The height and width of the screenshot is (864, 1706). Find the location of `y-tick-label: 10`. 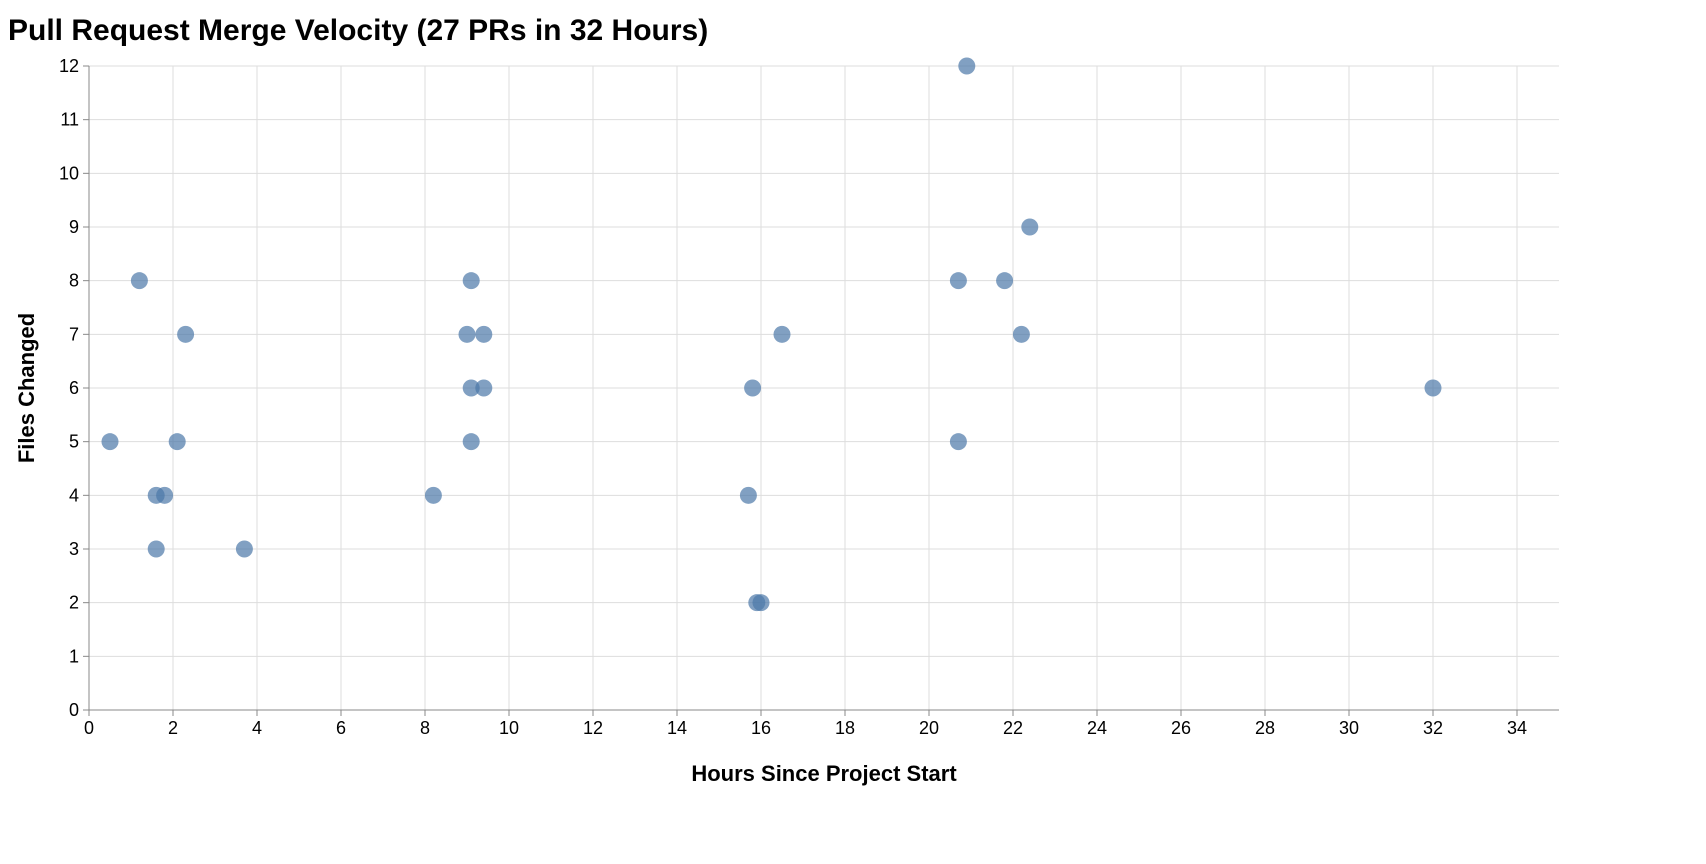

y-tick-label: 10 is located at coordinates (69, 173).